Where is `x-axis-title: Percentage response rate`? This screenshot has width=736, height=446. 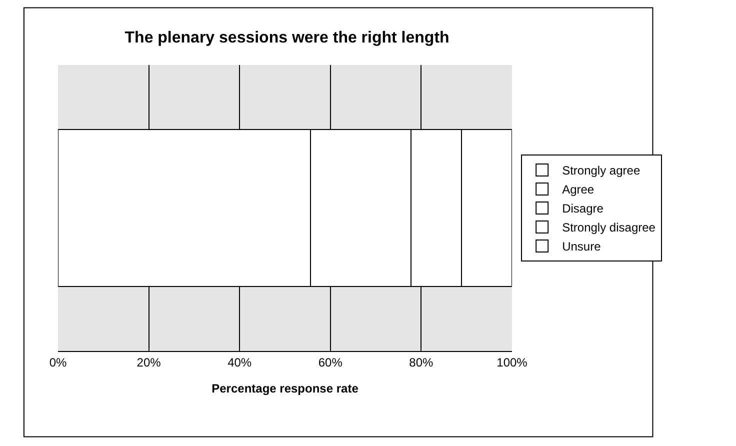
x-axis-title: Percentage response rate is located at coordinates (285, 388).